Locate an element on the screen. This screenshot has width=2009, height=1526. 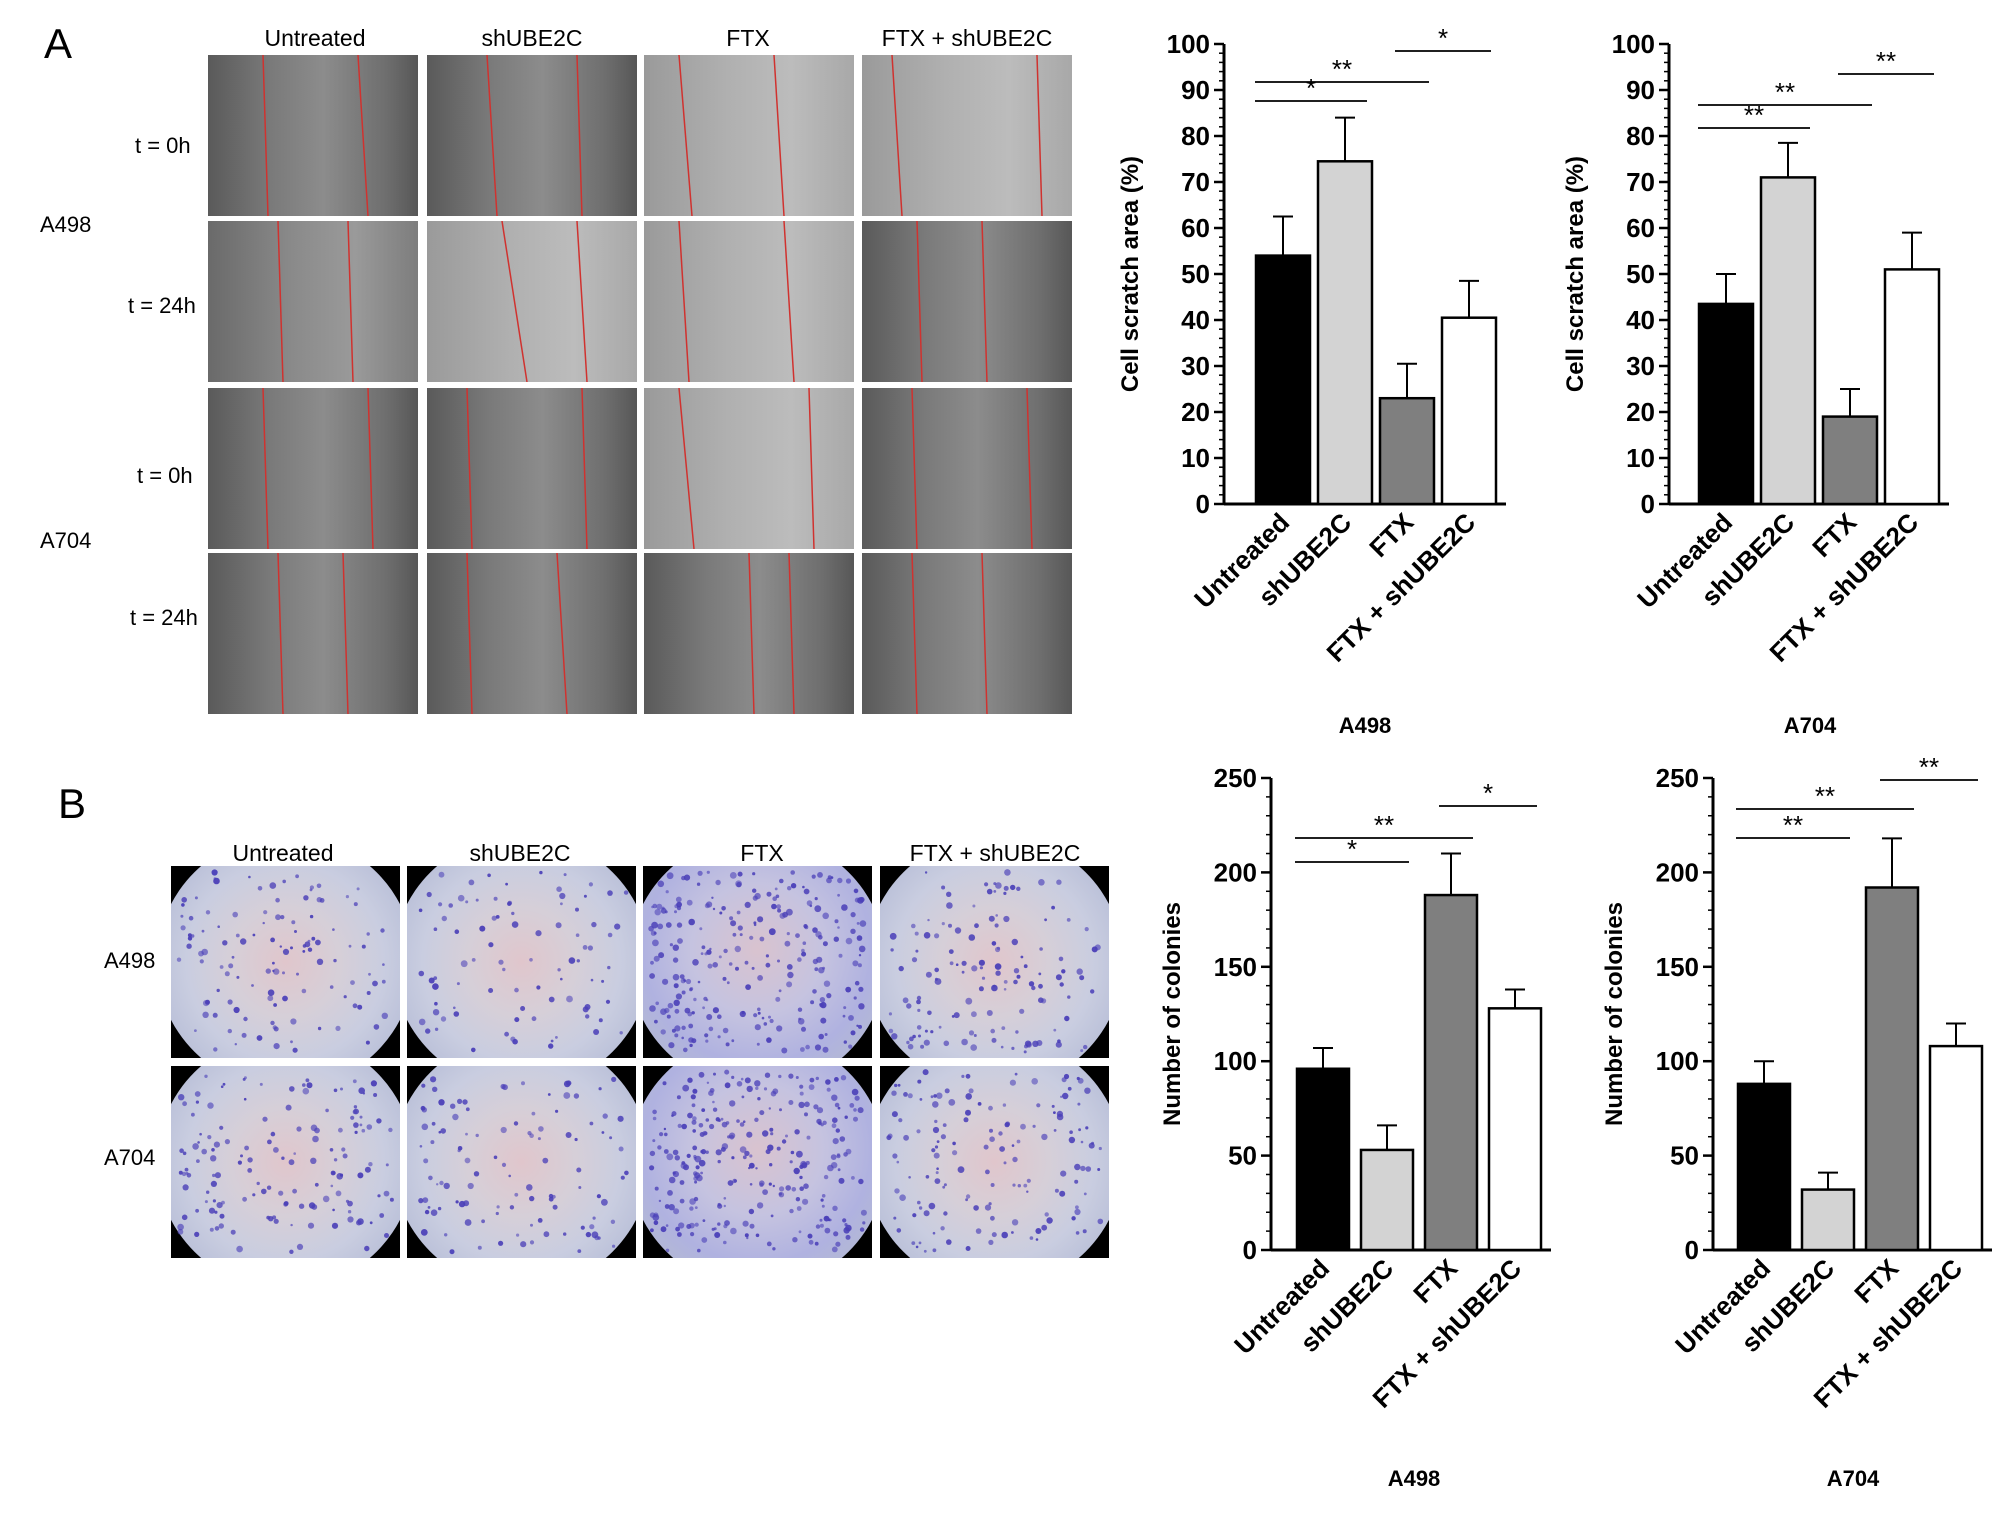
wound-row-a498: A498 is located at coordinates (66, 224).